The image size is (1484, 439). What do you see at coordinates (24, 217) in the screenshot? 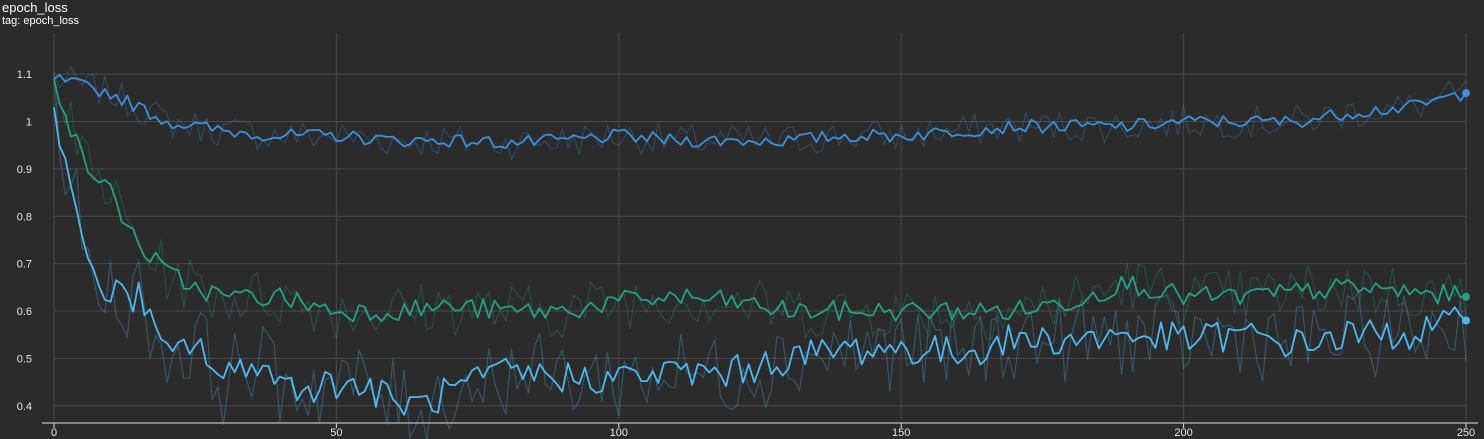
I see `y-tick-label: 0.8` at bounding box center [24, 217].